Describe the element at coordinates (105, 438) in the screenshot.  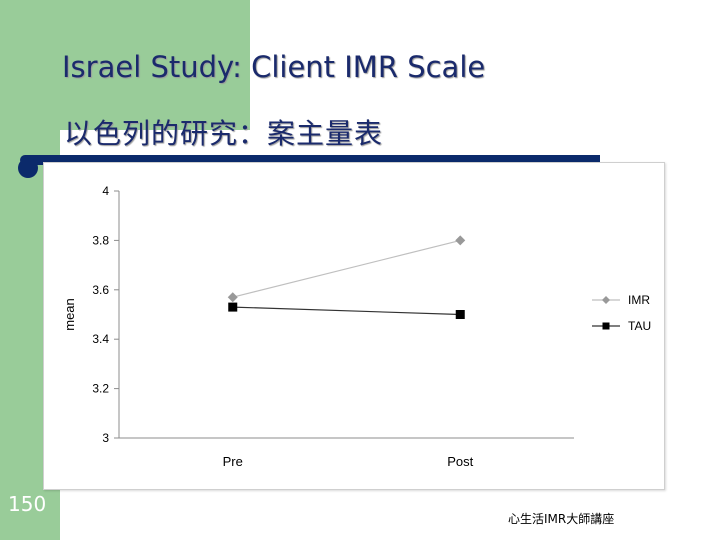
I see `y-tick-label: 3` at that location.